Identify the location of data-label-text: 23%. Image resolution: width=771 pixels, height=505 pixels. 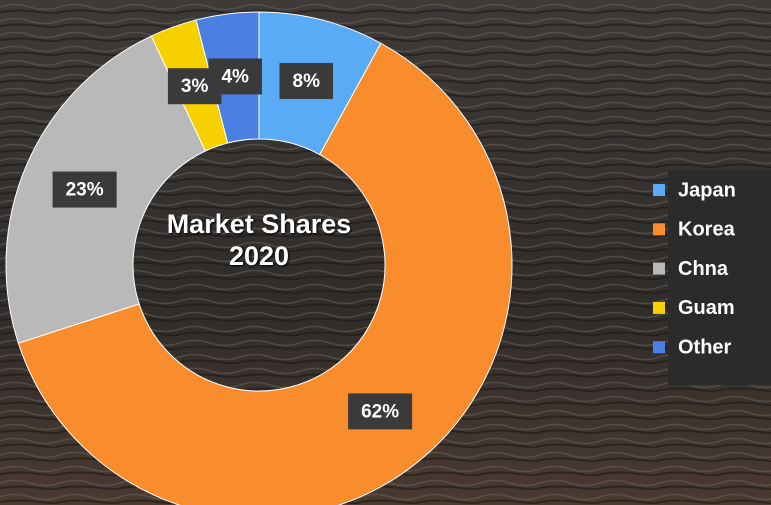
(85, 190).